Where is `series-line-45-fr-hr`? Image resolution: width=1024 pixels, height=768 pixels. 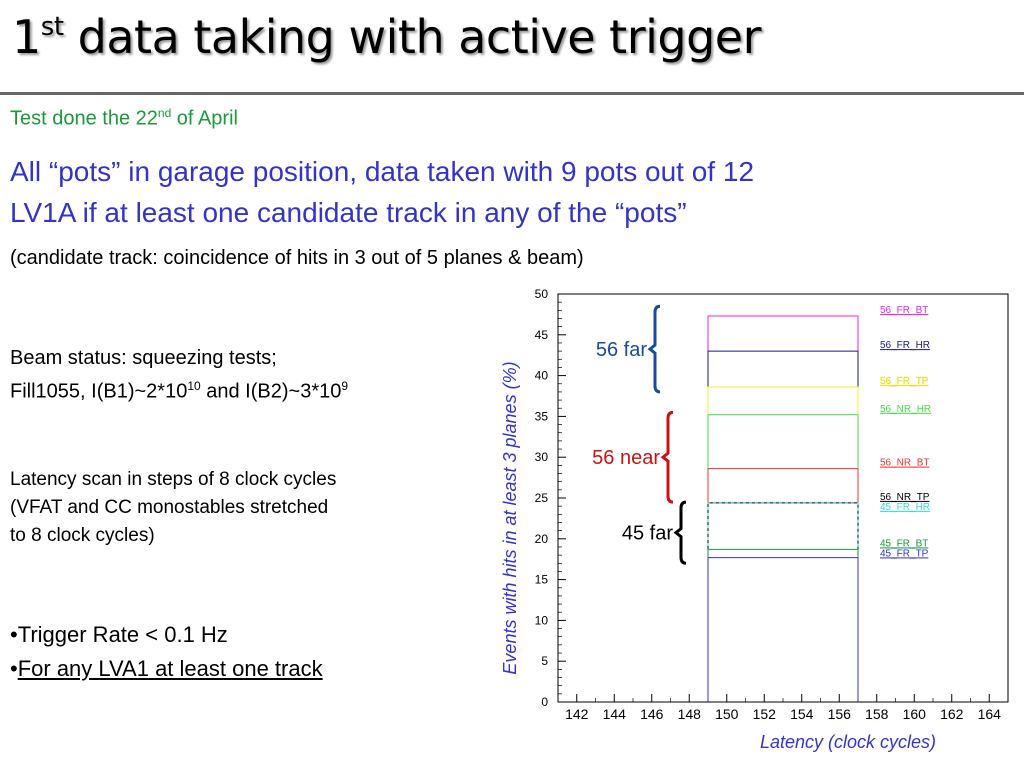 series-line-45-fr-hr is located at coordinates (783, 602).